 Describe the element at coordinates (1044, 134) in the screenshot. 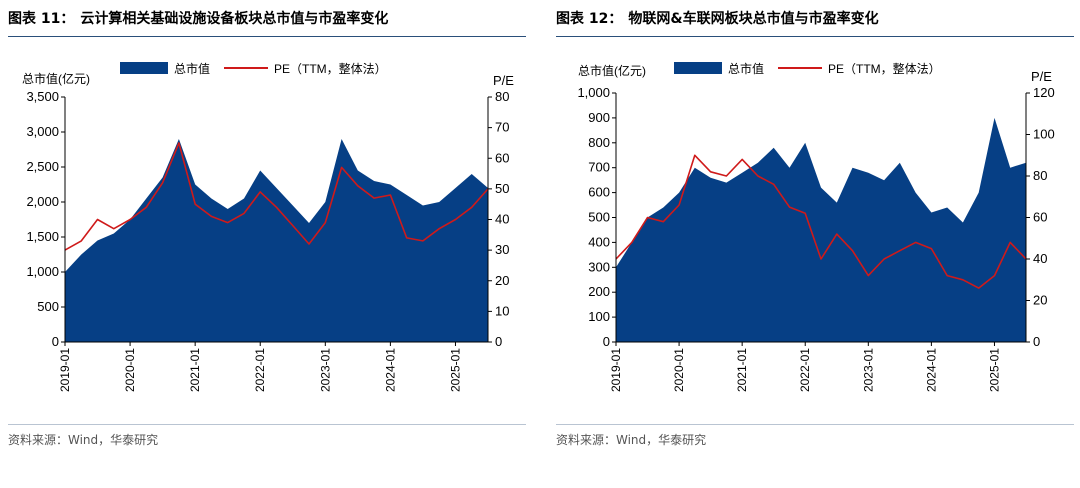

I see `y-right-tick-label: 100` at that location.